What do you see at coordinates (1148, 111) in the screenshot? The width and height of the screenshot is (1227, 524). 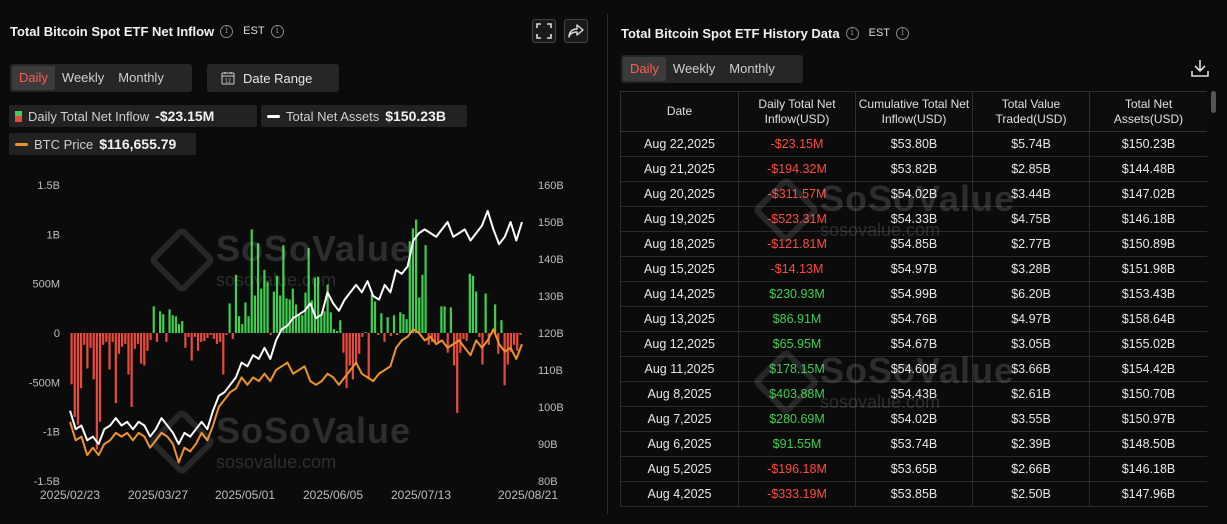 I see `column-header: Total Net Assets(USD)` at bounding box center [1148, 111].